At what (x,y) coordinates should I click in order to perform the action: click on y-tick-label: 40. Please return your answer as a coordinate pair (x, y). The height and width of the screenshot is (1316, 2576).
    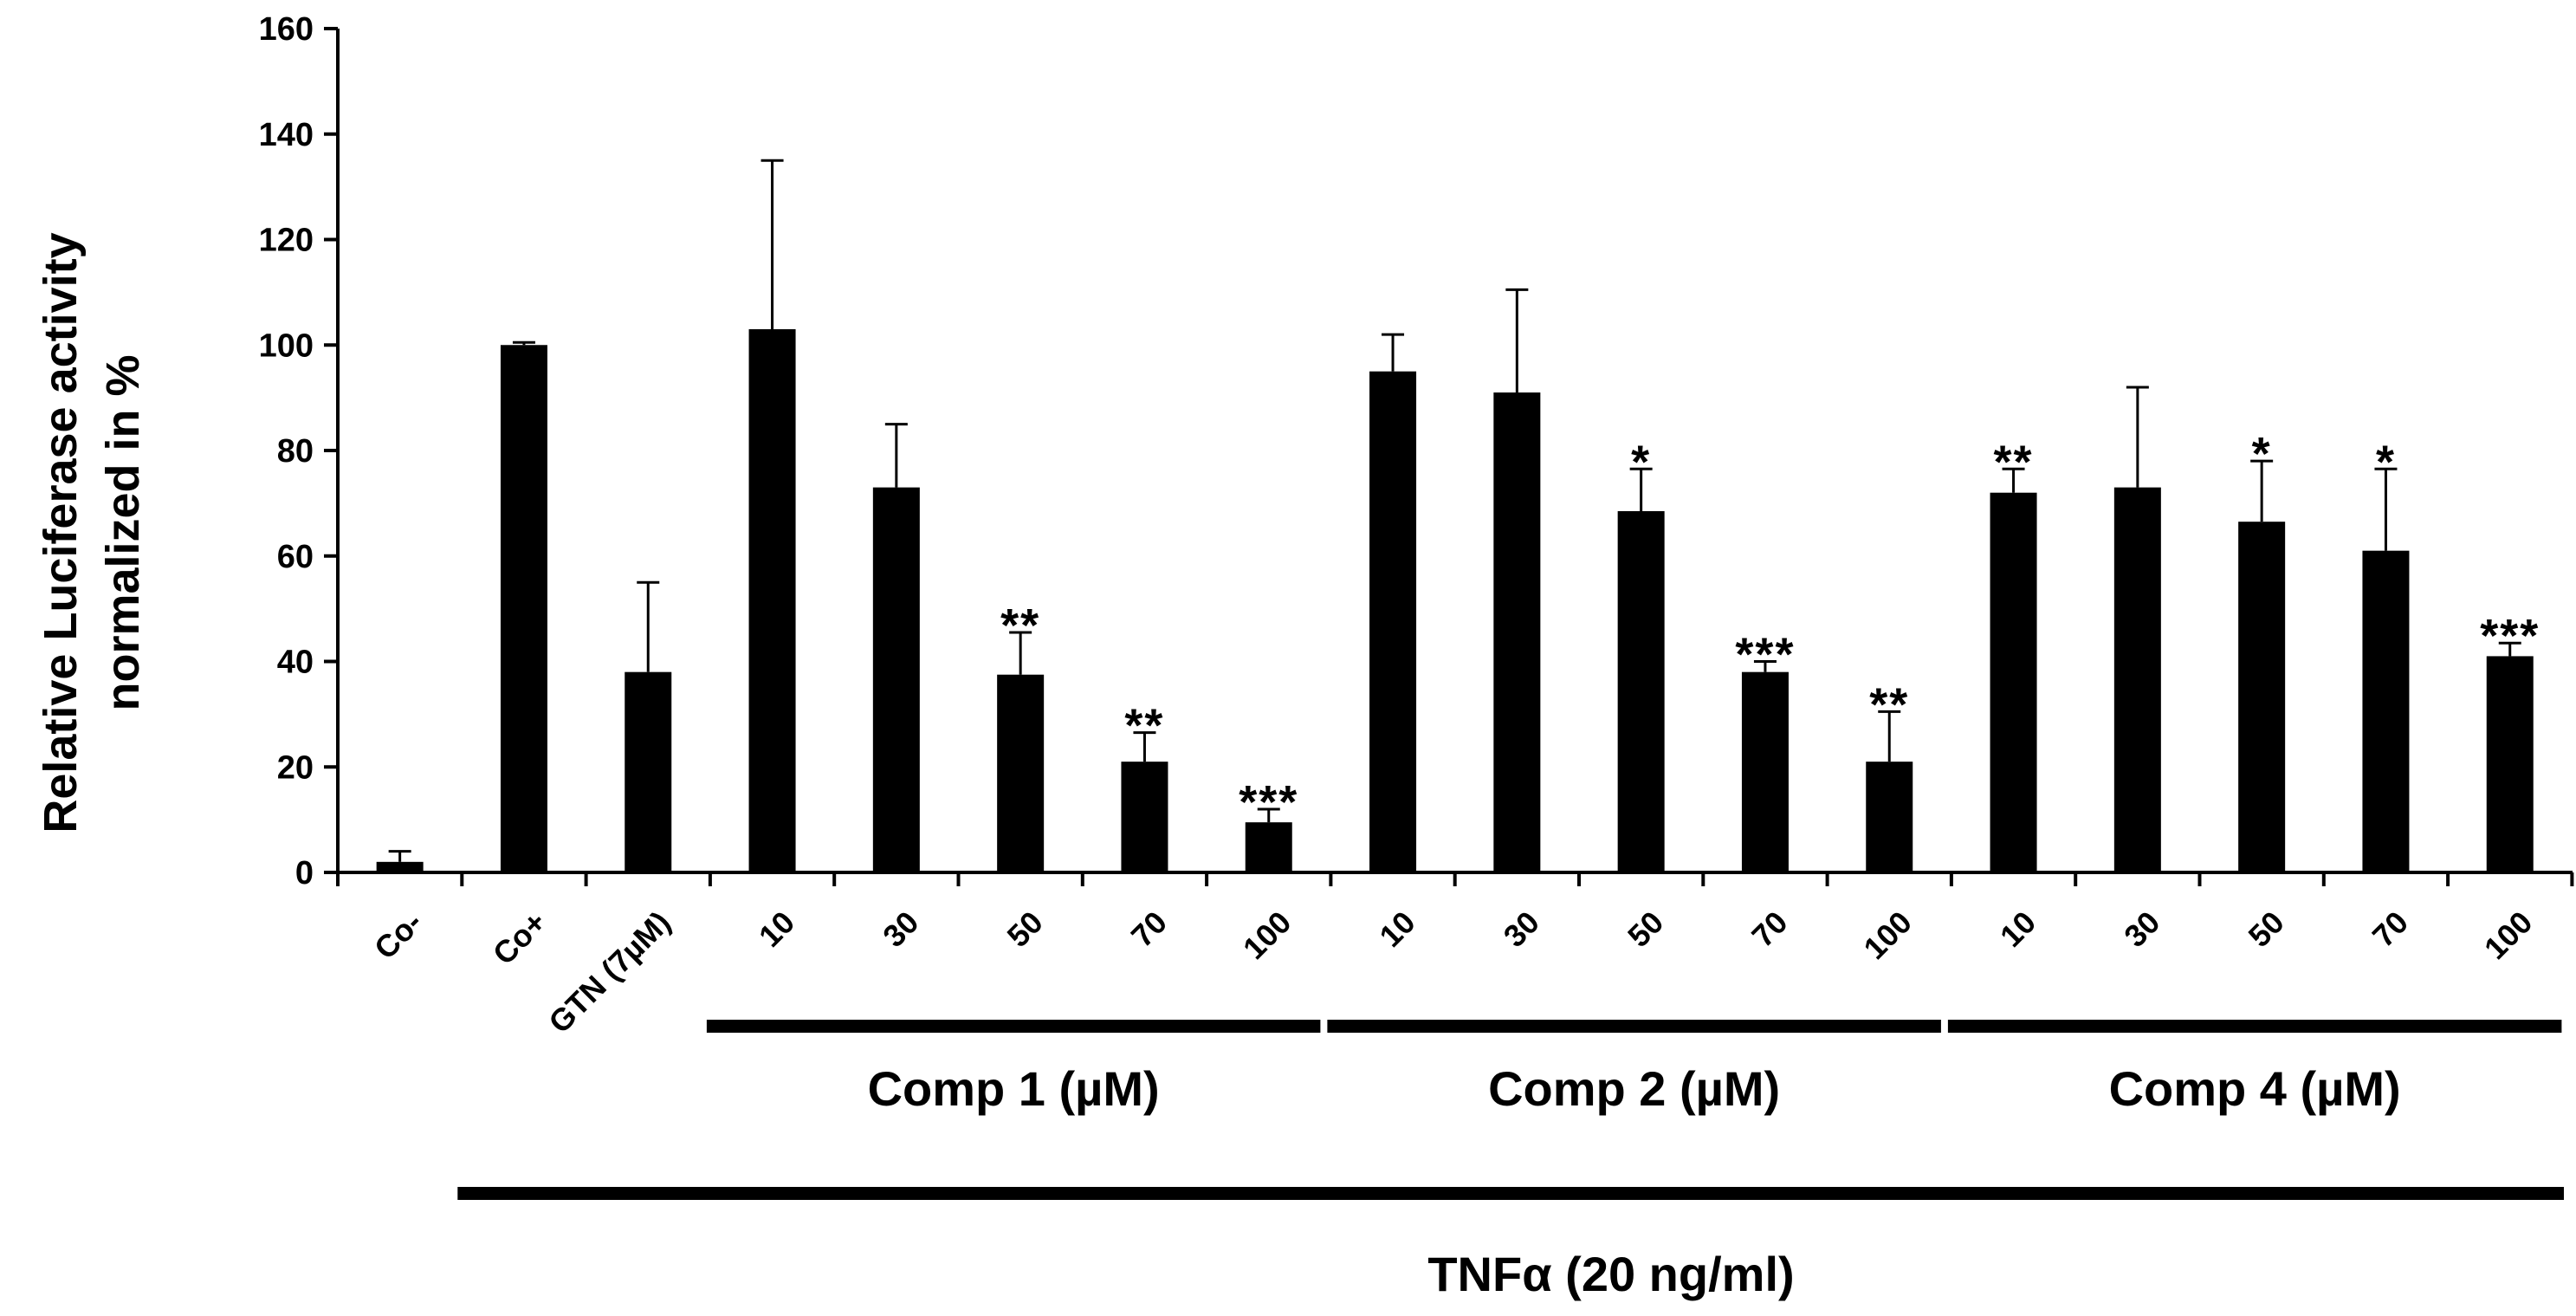
    Looking at the image, I should click on (295, 663).